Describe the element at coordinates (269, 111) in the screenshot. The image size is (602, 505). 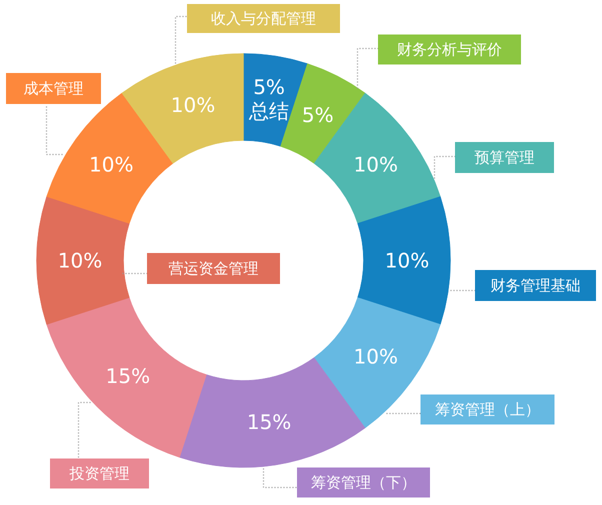
I see `slice-label: 总结` at that location.